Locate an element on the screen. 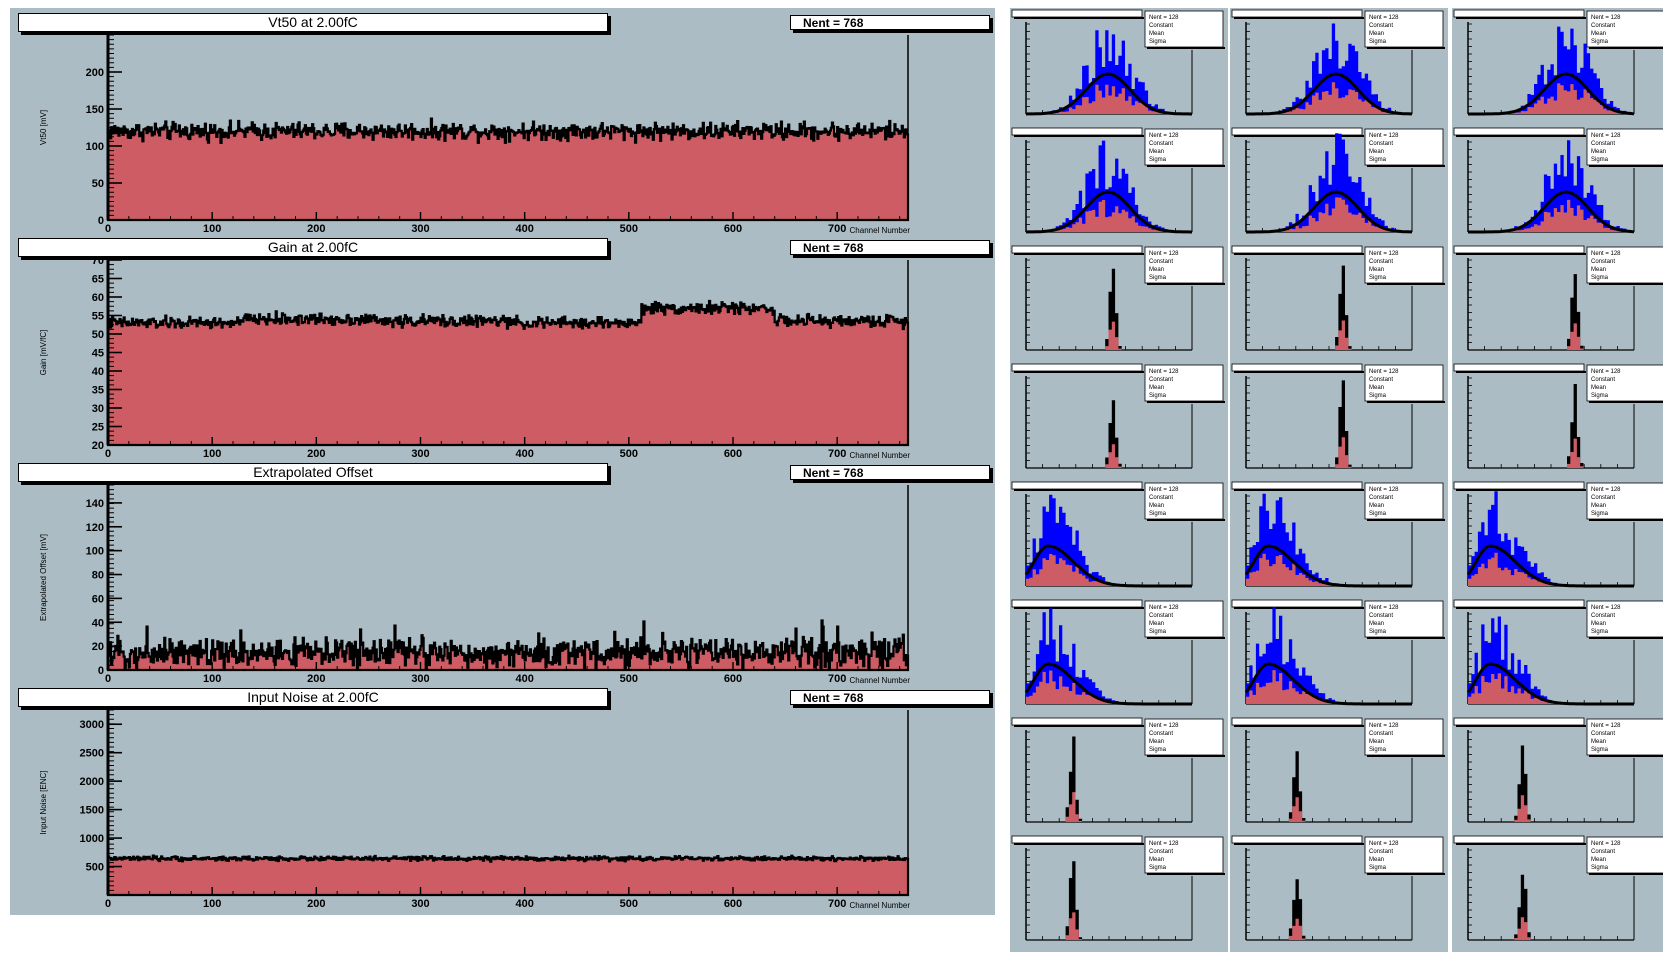 This screenshot has height=956, width=1663. y-tick-label: 20 is located at coordinates (98, 647).